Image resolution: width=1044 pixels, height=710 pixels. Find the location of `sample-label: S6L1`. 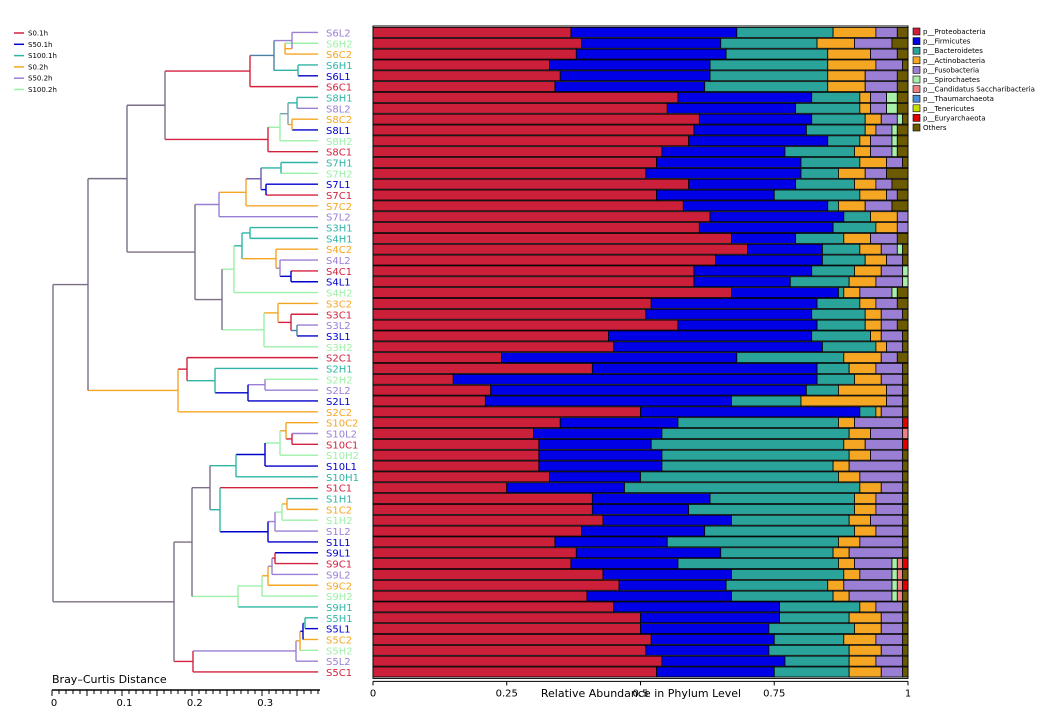

sample-label: S6L1 is located at coordinates (338, 77).